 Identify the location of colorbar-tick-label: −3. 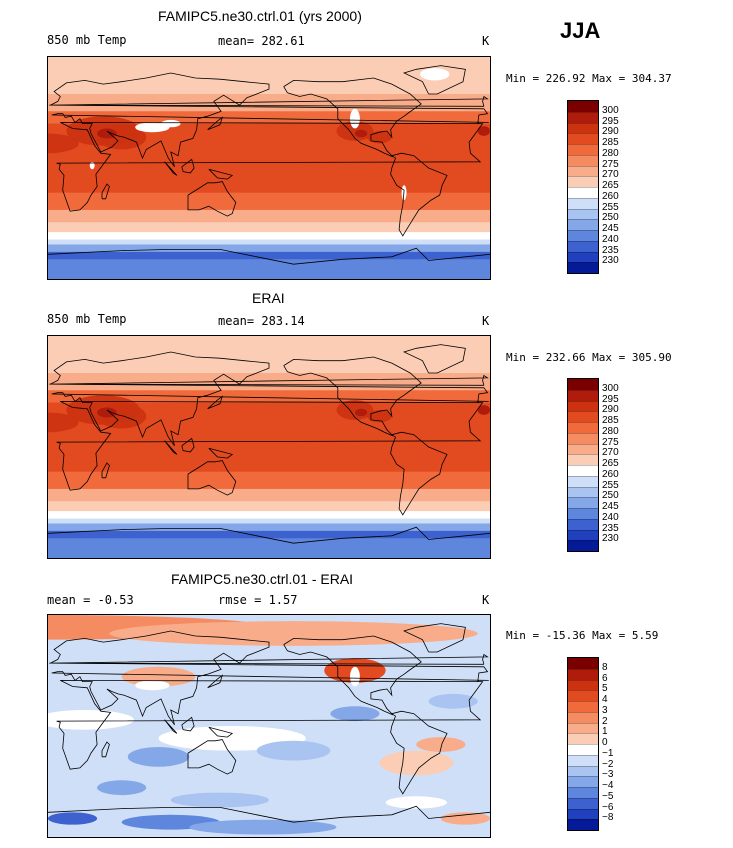
(608, 775).